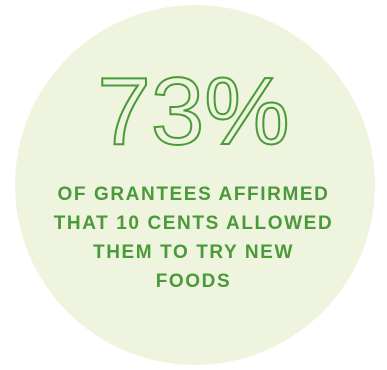 The image size is (387, 370). I want to click on caption-line: THEM TO TRY NEW, so click(193, 252).